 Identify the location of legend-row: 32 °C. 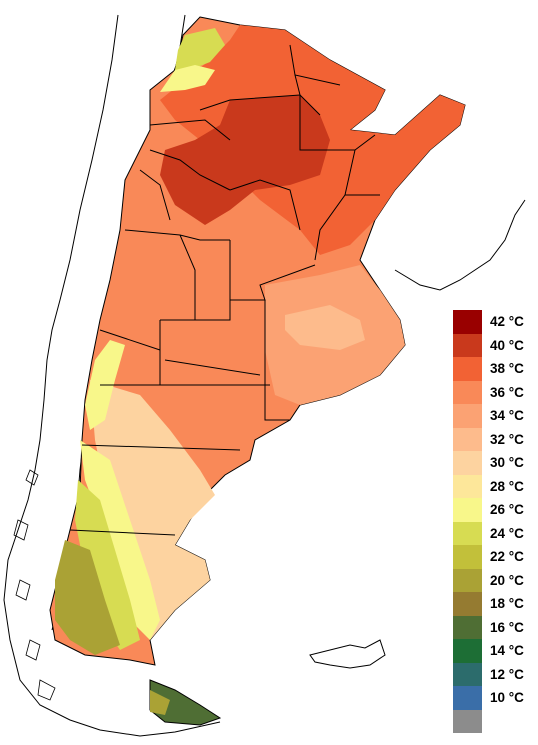
(493, 439).